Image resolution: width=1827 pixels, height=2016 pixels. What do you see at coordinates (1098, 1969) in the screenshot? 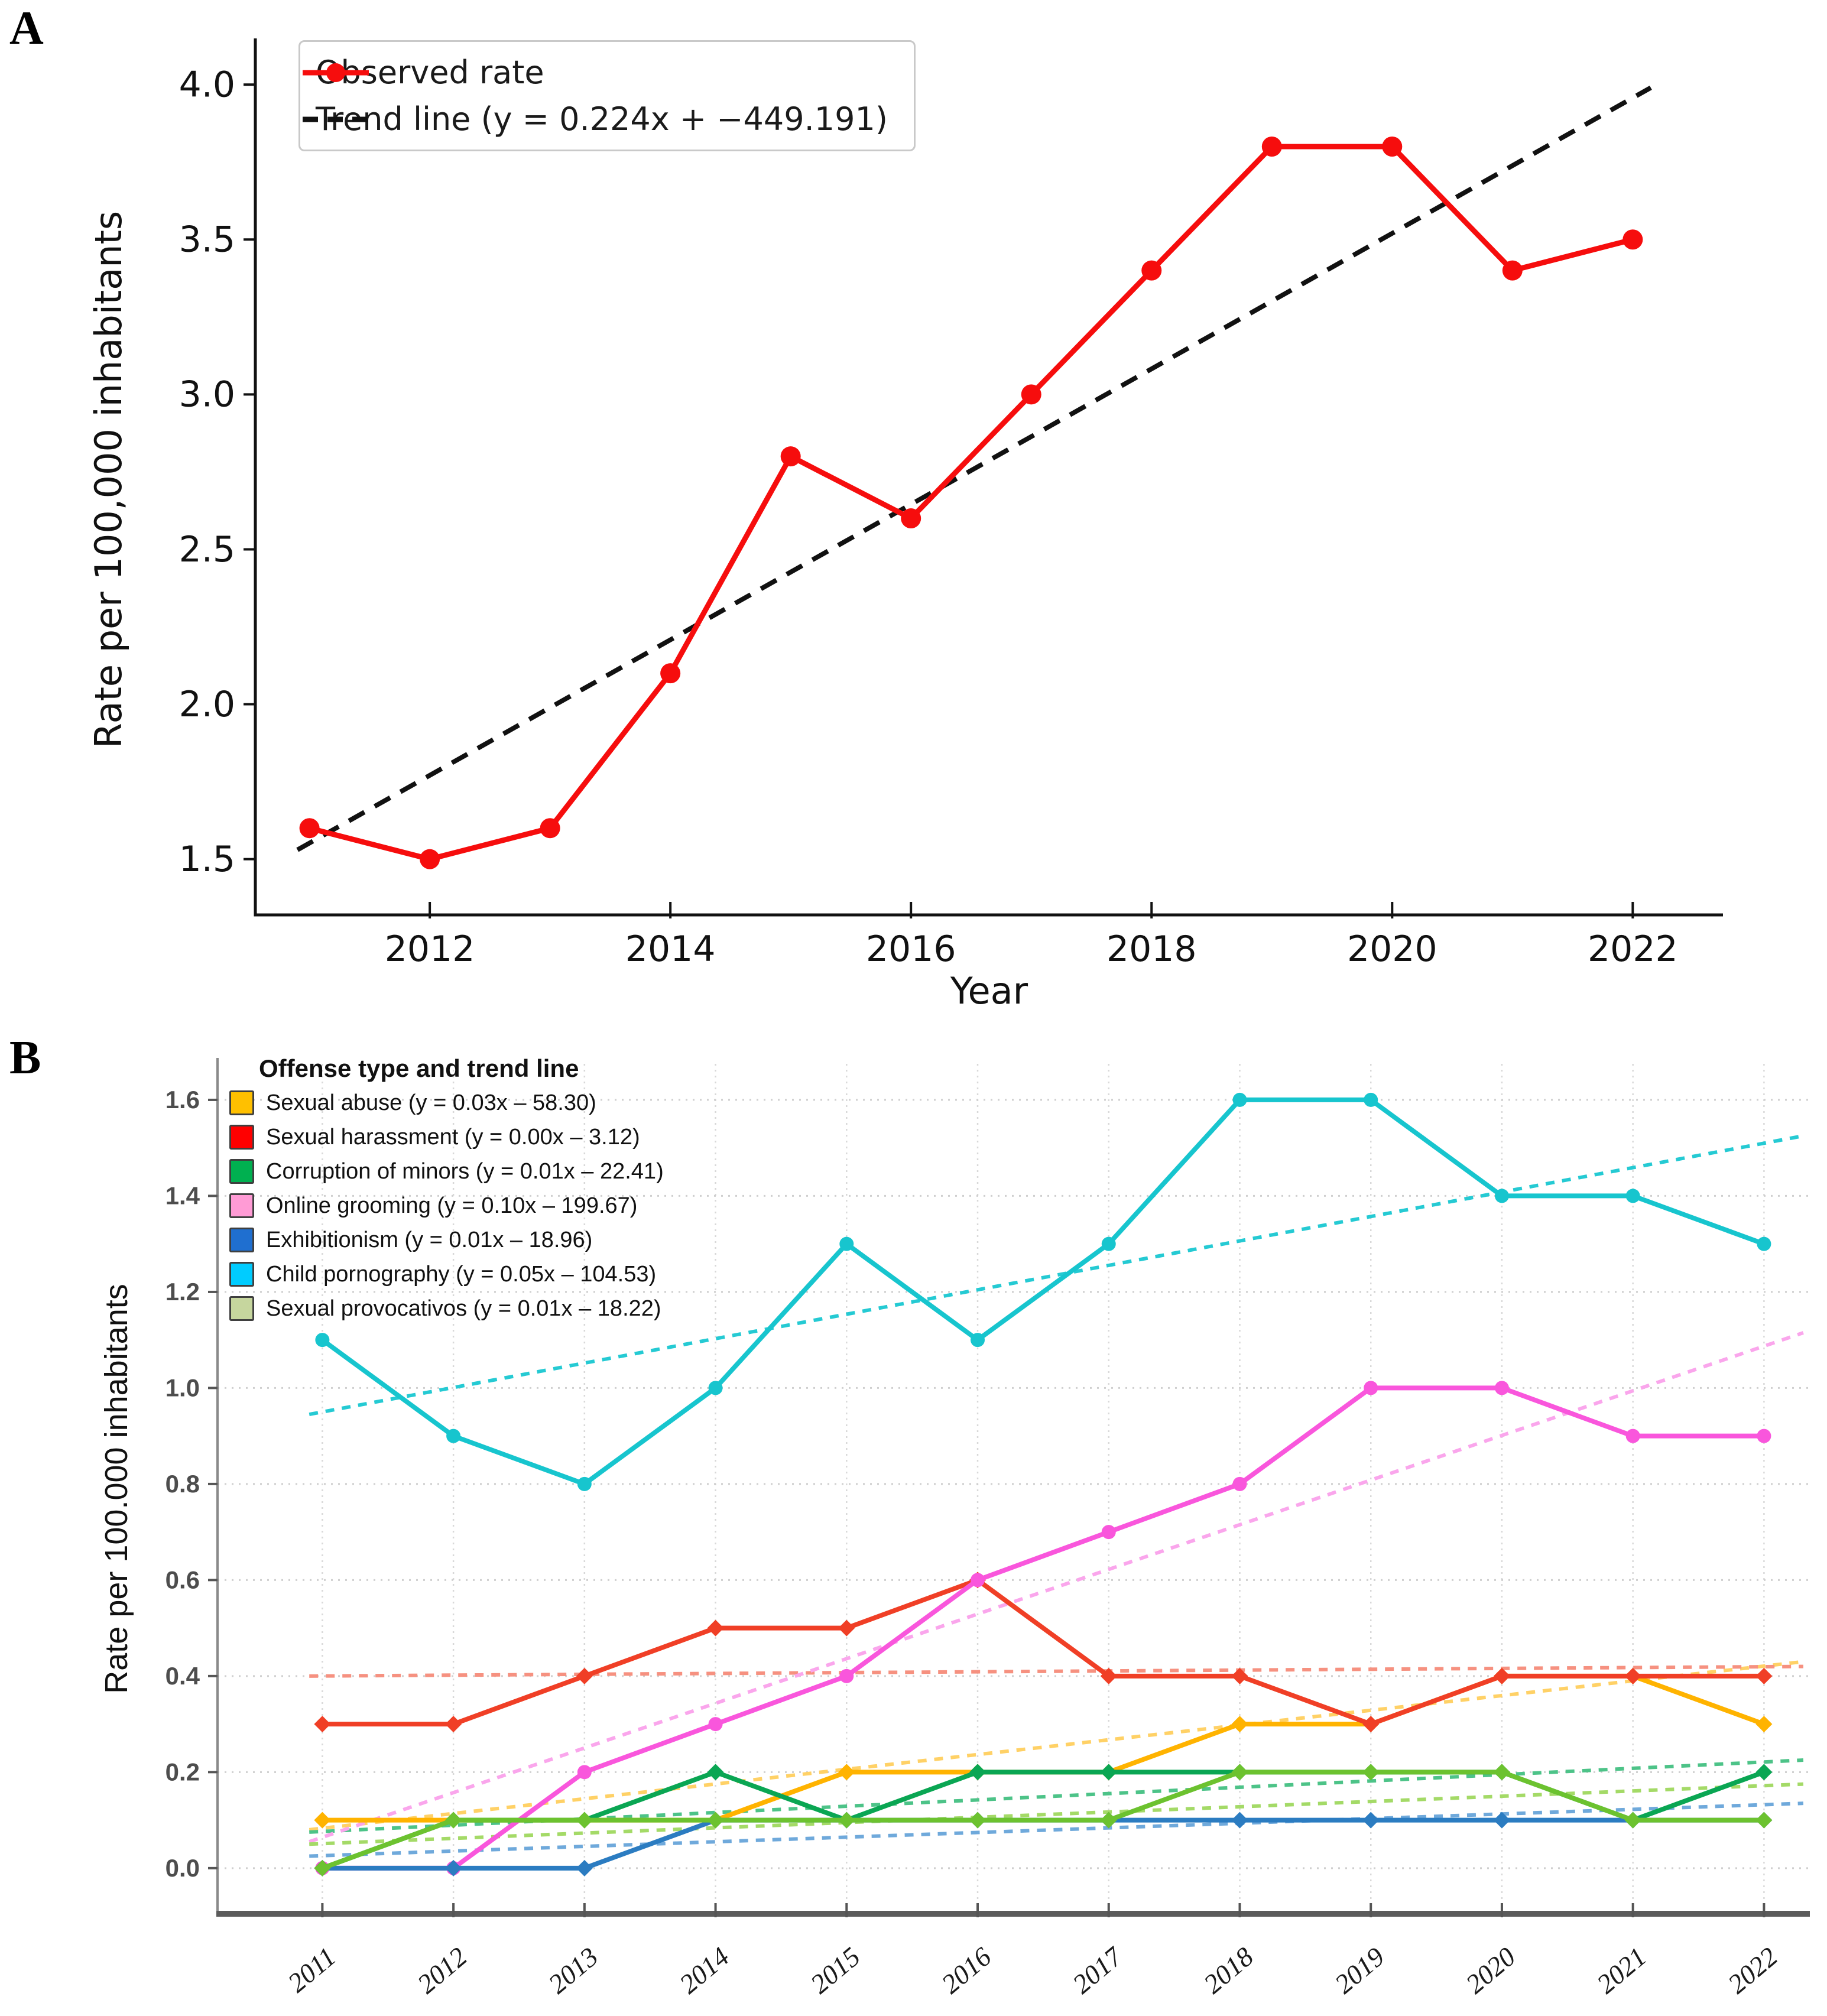
I see `x-tick-label: 2017` at bounding box center [1098, 1969].